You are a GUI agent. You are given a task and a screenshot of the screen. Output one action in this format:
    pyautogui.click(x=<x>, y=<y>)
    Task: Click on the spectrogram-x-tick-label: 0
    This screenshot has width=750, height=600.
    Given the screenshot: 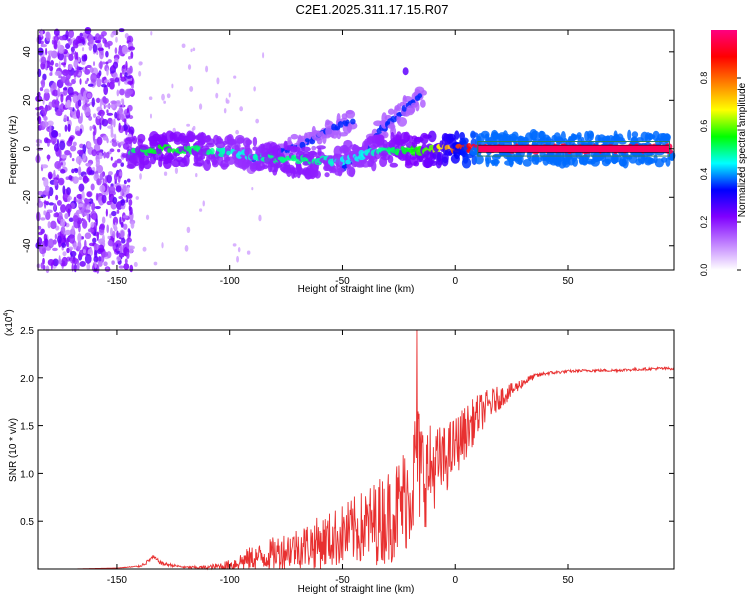 What is the action you would take?
    pyautogui.click(x=455, y=281)
    